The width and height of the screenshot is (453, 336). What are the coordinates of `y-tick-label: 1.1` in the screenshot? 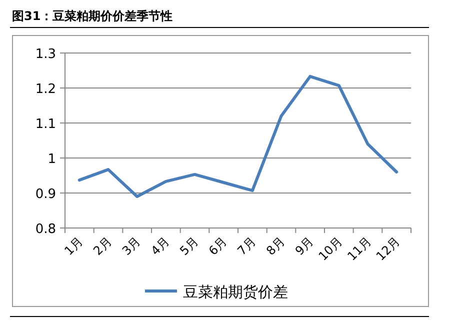 It's located at (45, 124).